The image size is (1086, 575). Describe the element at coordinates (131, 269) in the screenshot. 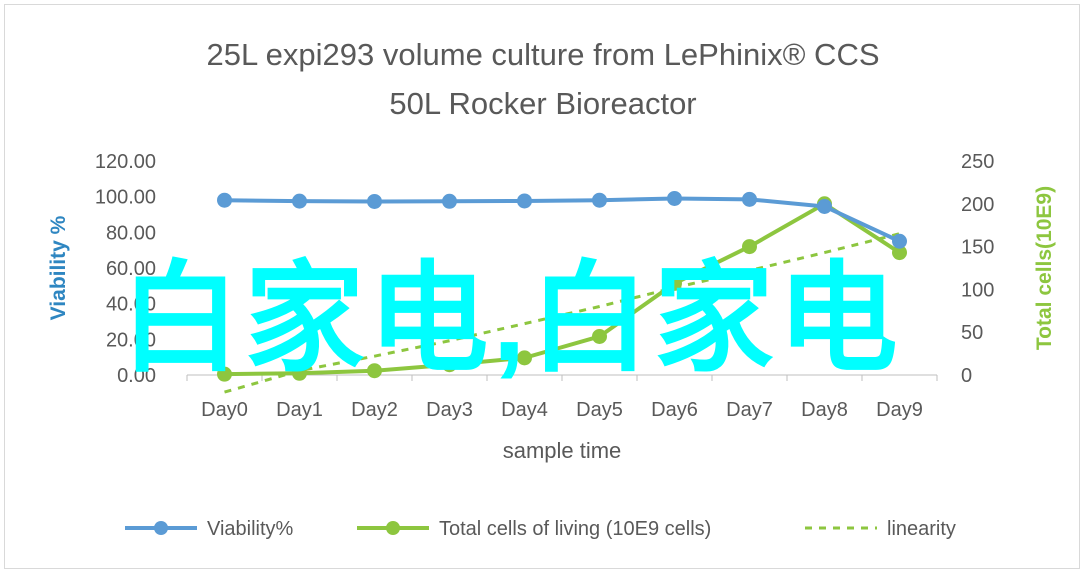

I see `left-tick-label: 60.00` at that location.